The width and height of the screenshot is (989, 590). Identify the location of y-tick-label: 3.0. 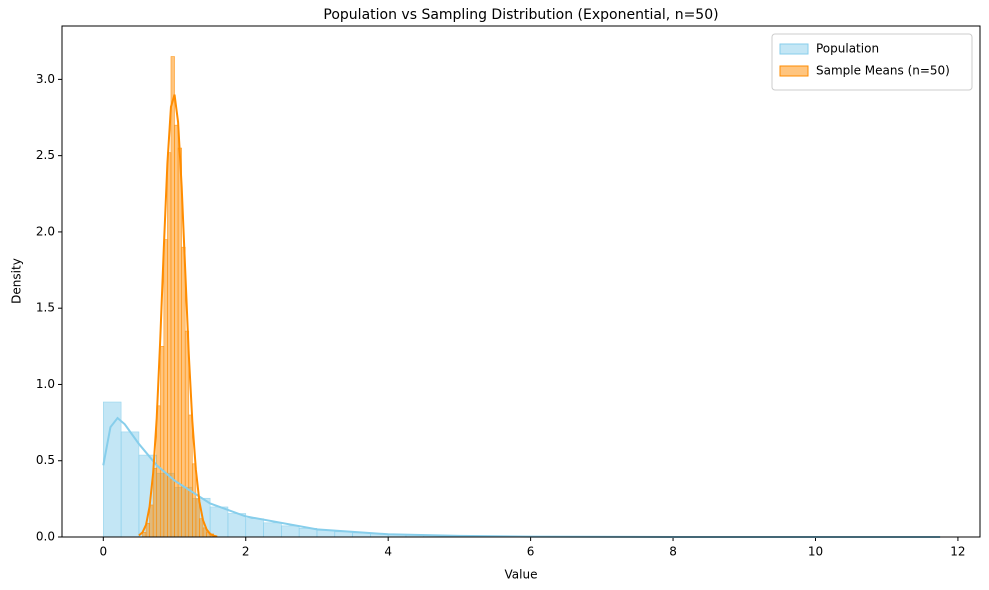
(45, 79).